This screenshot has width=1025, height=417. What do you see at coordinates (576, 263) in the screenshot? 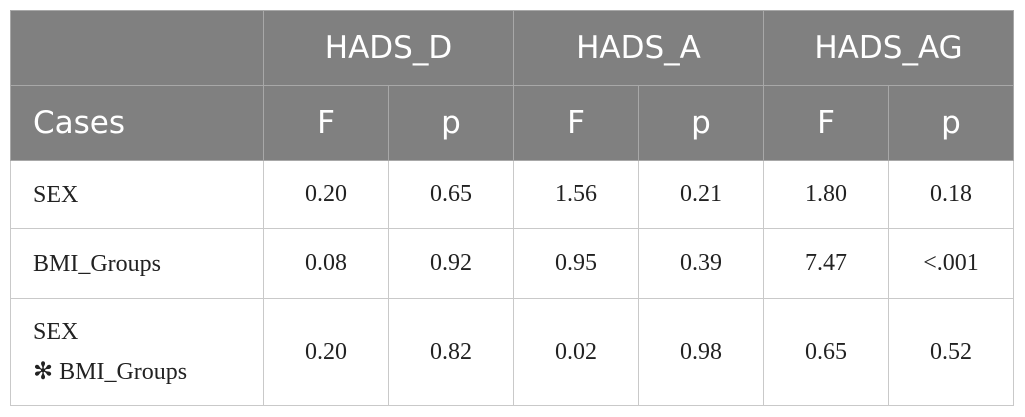
I see `data-cell: 0.95` at bounding box center [576, 263].